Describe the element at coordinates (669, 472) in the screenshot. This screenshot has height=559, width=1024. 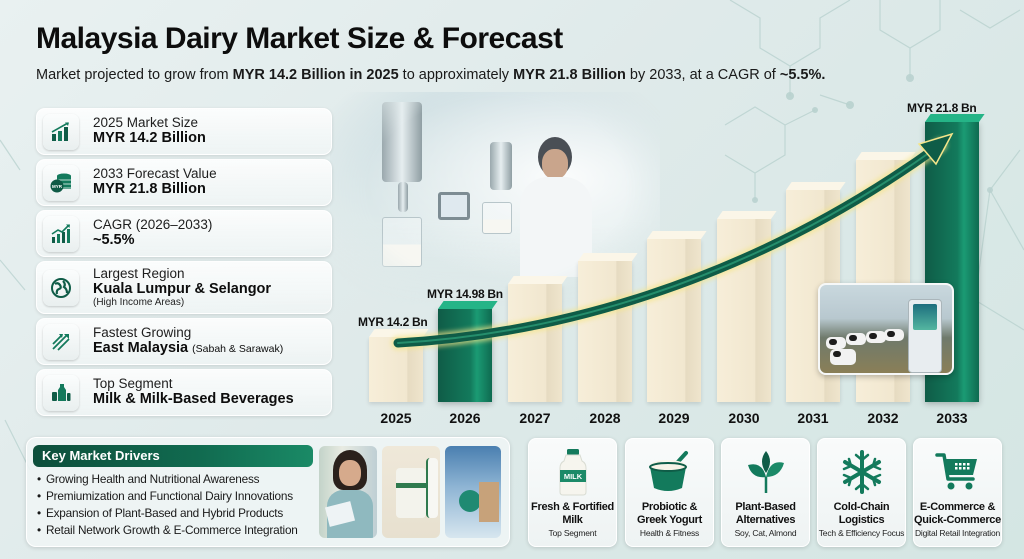
I see `yogurt-cup-icon` at that location.